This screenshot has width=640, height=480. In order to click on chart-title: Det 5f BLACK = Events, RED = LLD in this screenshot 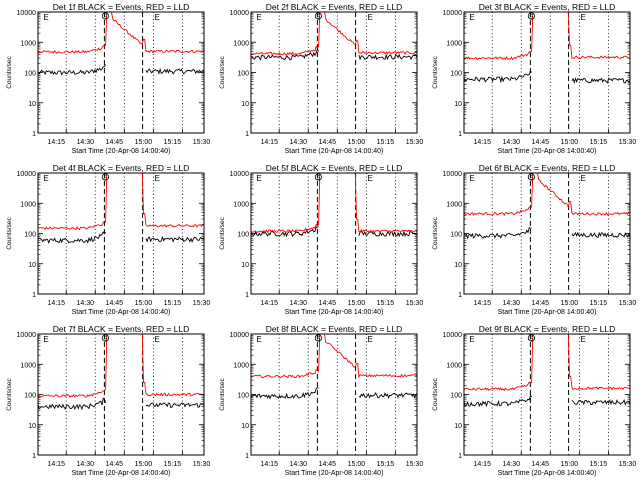, I will do `click(334, 168)`.